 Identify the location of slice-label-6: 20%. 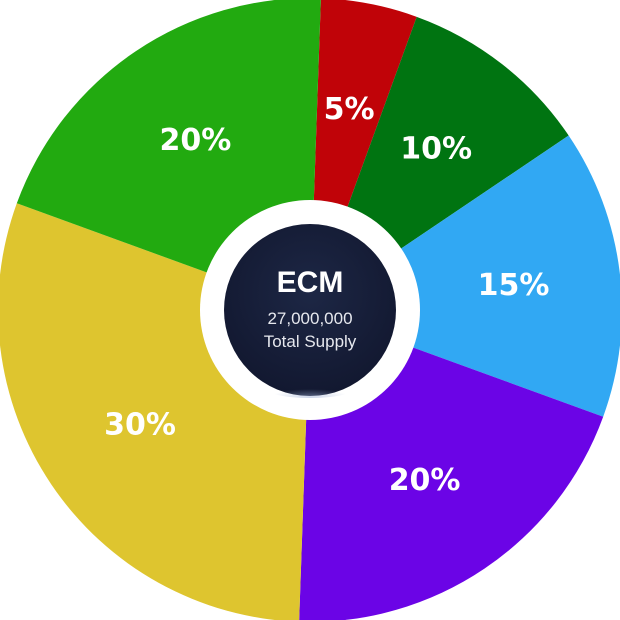
(195, 140).